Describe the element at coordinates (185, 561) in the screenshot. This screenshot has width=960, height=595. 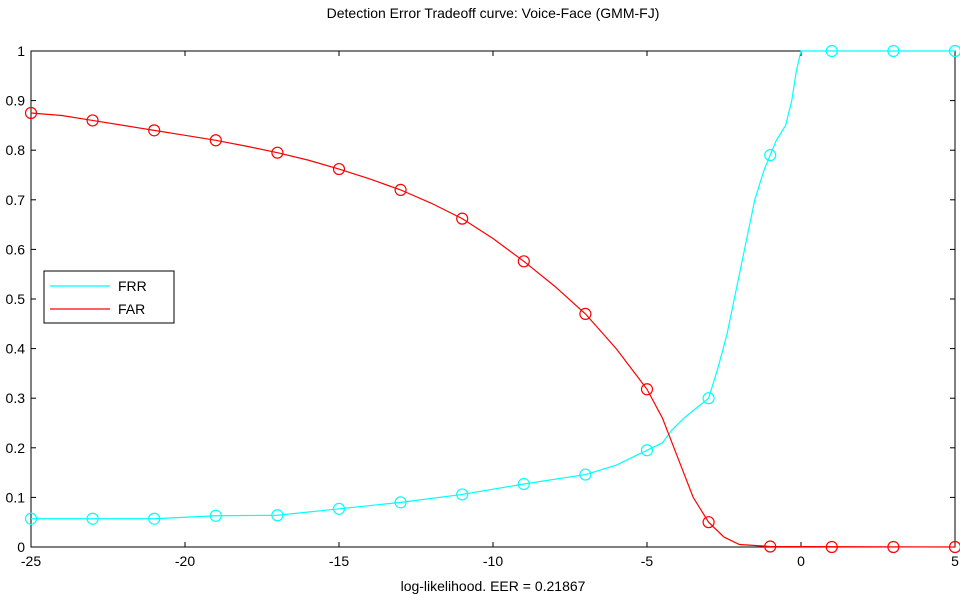
I see `x-tick-label: -20` at that location.